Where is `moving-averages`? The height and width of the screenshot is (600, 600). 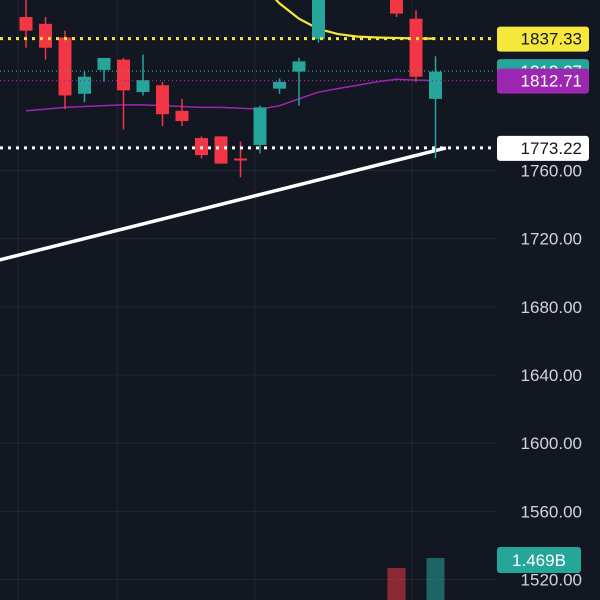
moving-averages is located at coordinates (230, 56).